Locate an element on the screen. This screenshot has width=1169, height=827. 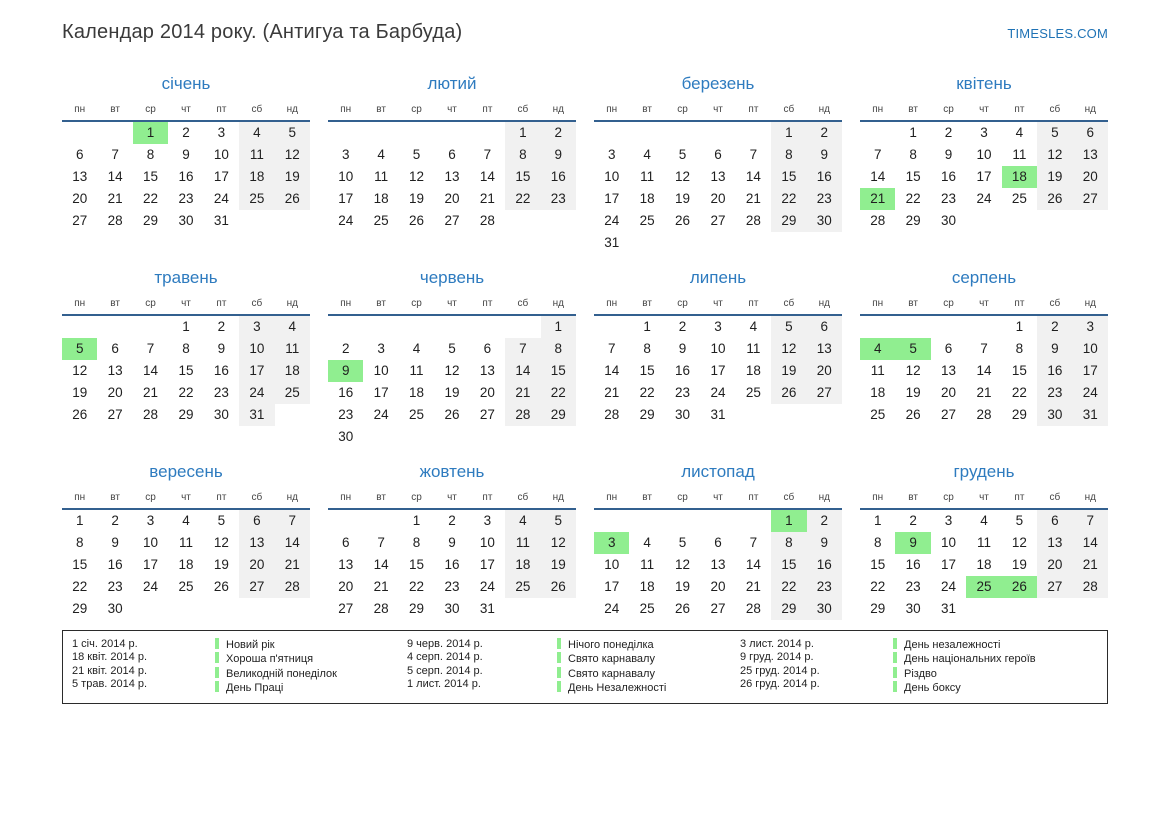
day-cell: 24 is located at coordinates (612, 608).